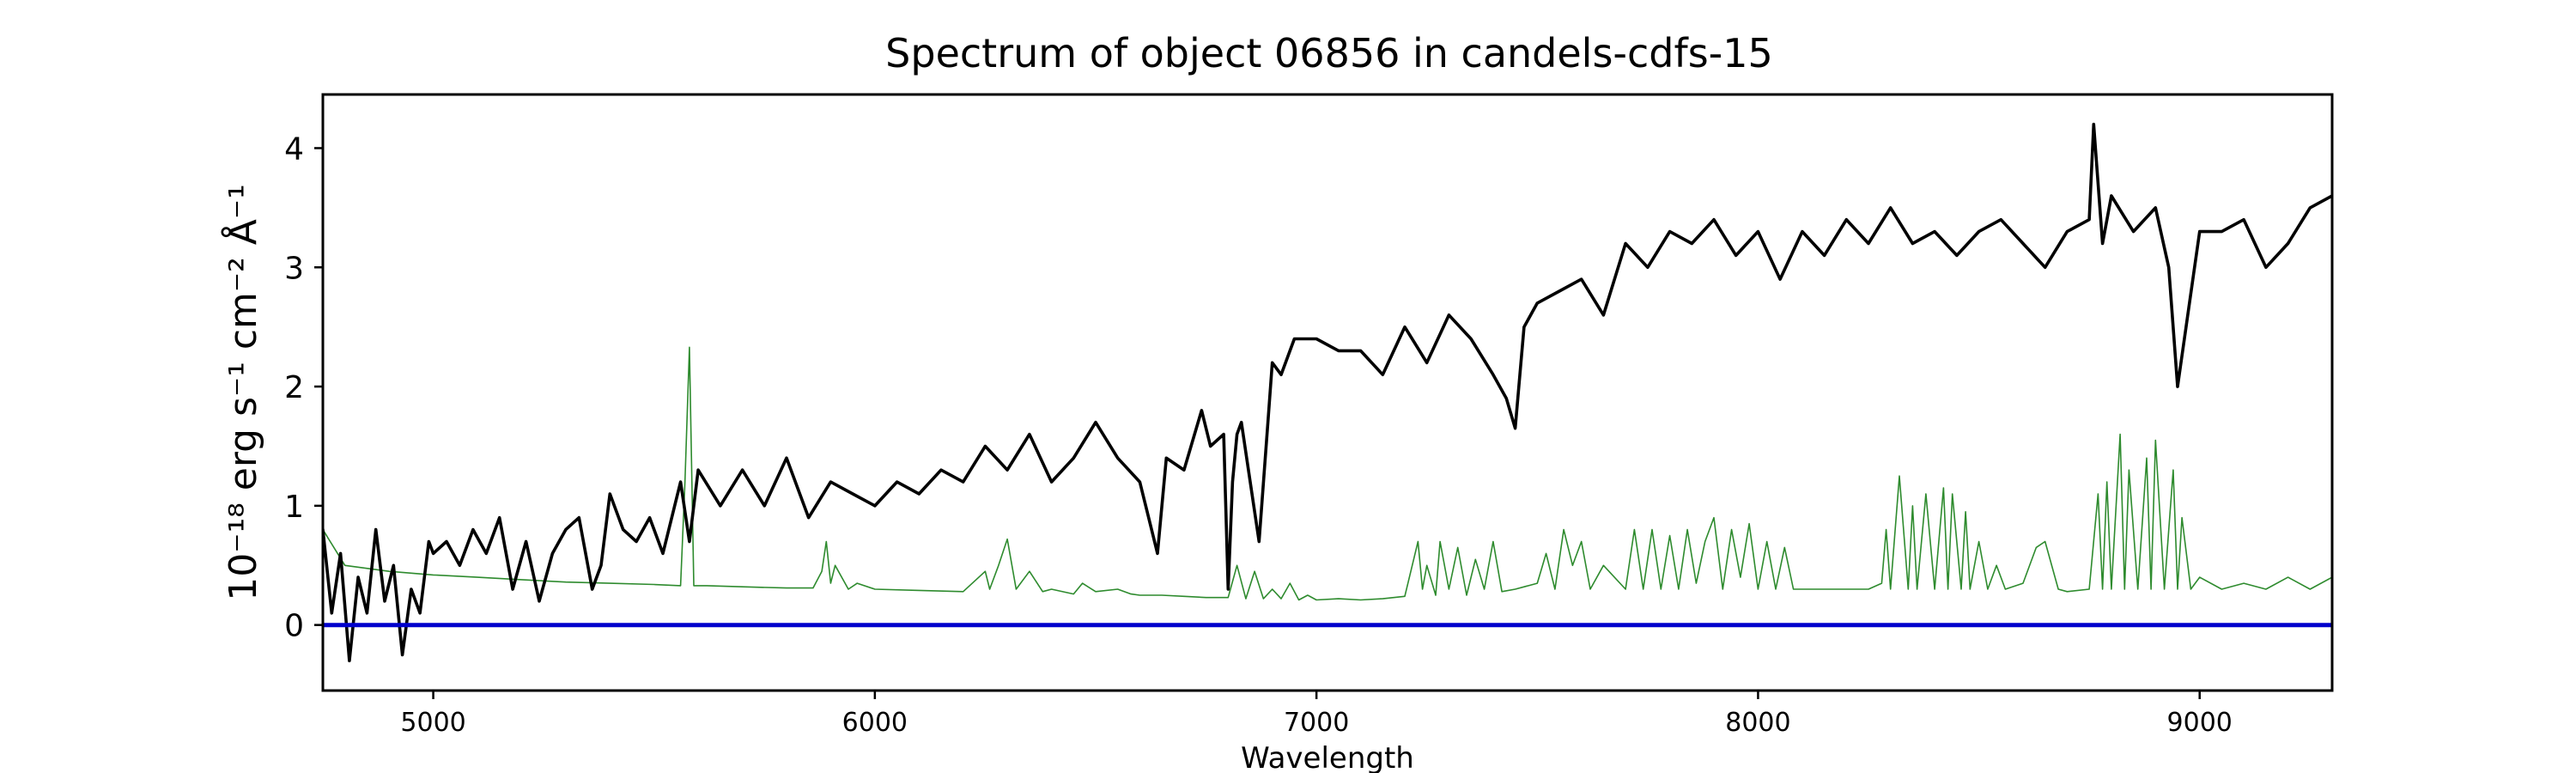  I want to click on x-tick-label: 7000, so click(1316, 723).